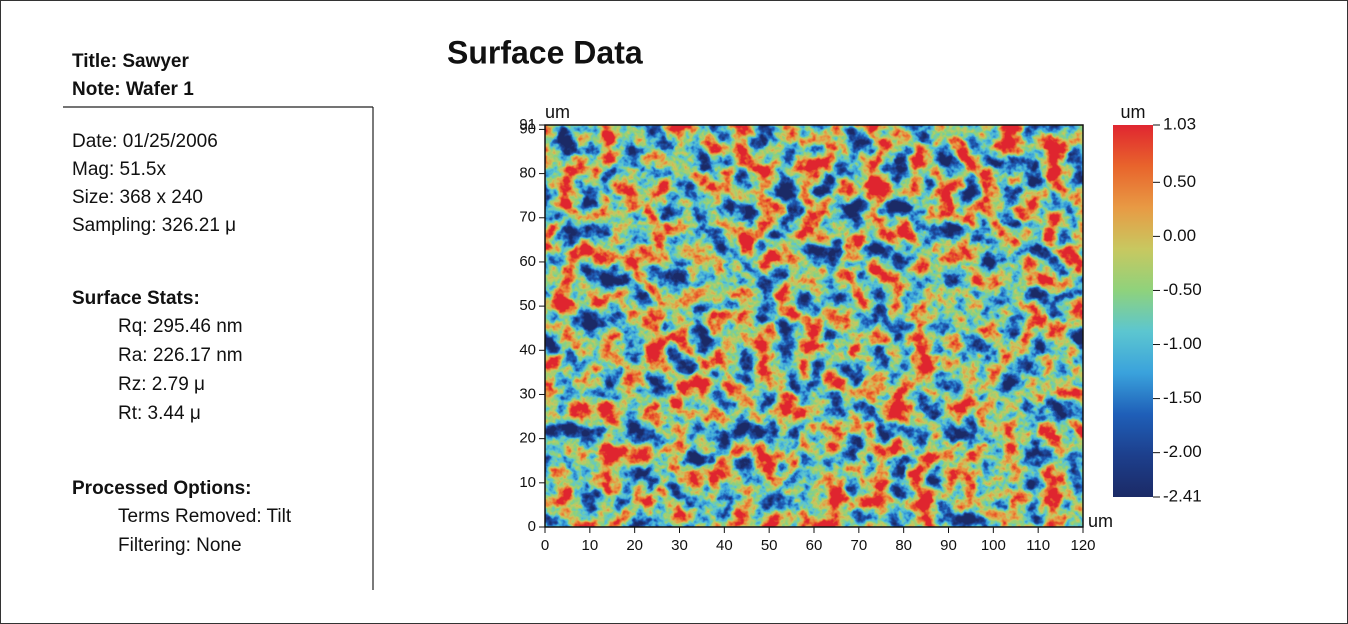  Describe the element at coordinates (679, 545) in the screenshot. I see `x-tick-label: 30` at that location.